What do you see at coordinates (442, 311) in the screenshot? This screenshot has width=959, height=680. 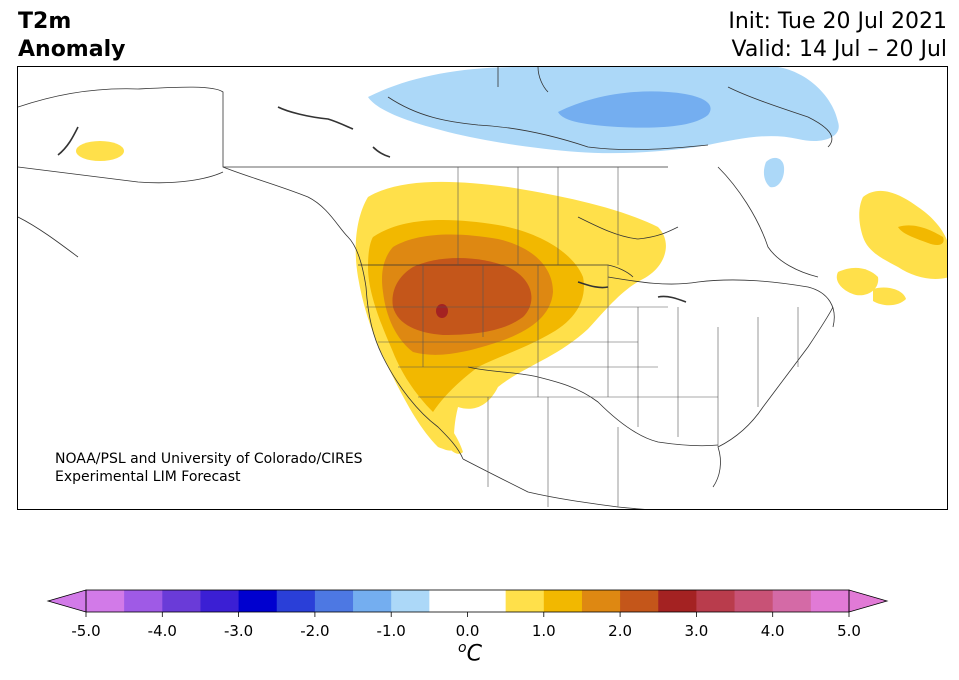 I see `warm-anomaly-core` at bounding box center [442, 311].